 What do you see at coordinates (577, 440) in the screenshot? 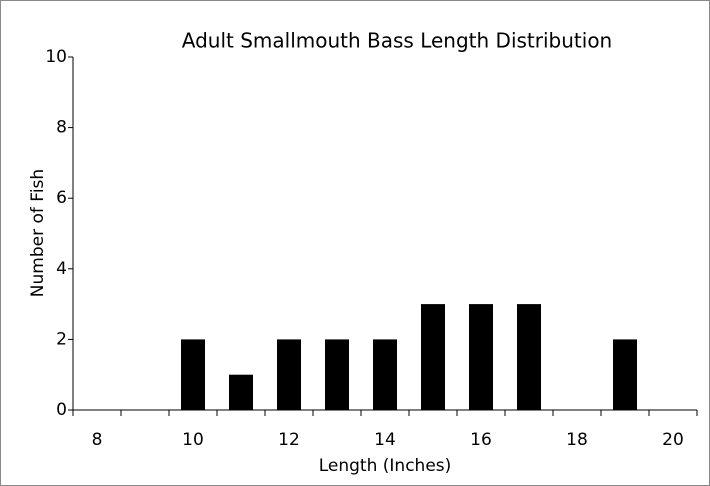
I see `x-tick-label: 18` at bounding box center [577, 440].